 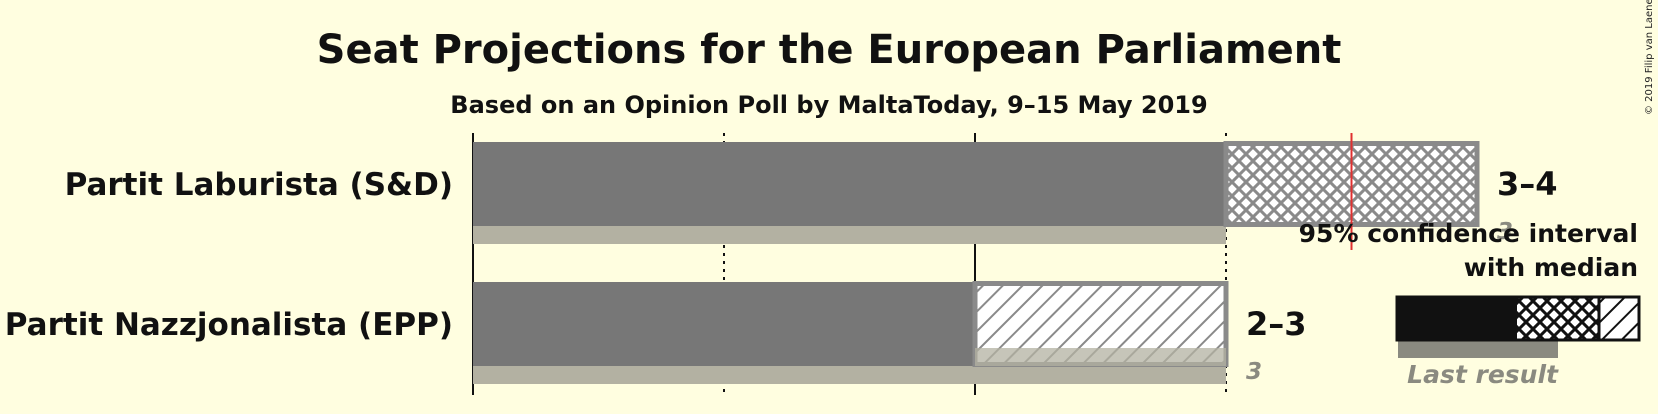 I want to click on range-label: 3–4, so click(x=1527, y=184).